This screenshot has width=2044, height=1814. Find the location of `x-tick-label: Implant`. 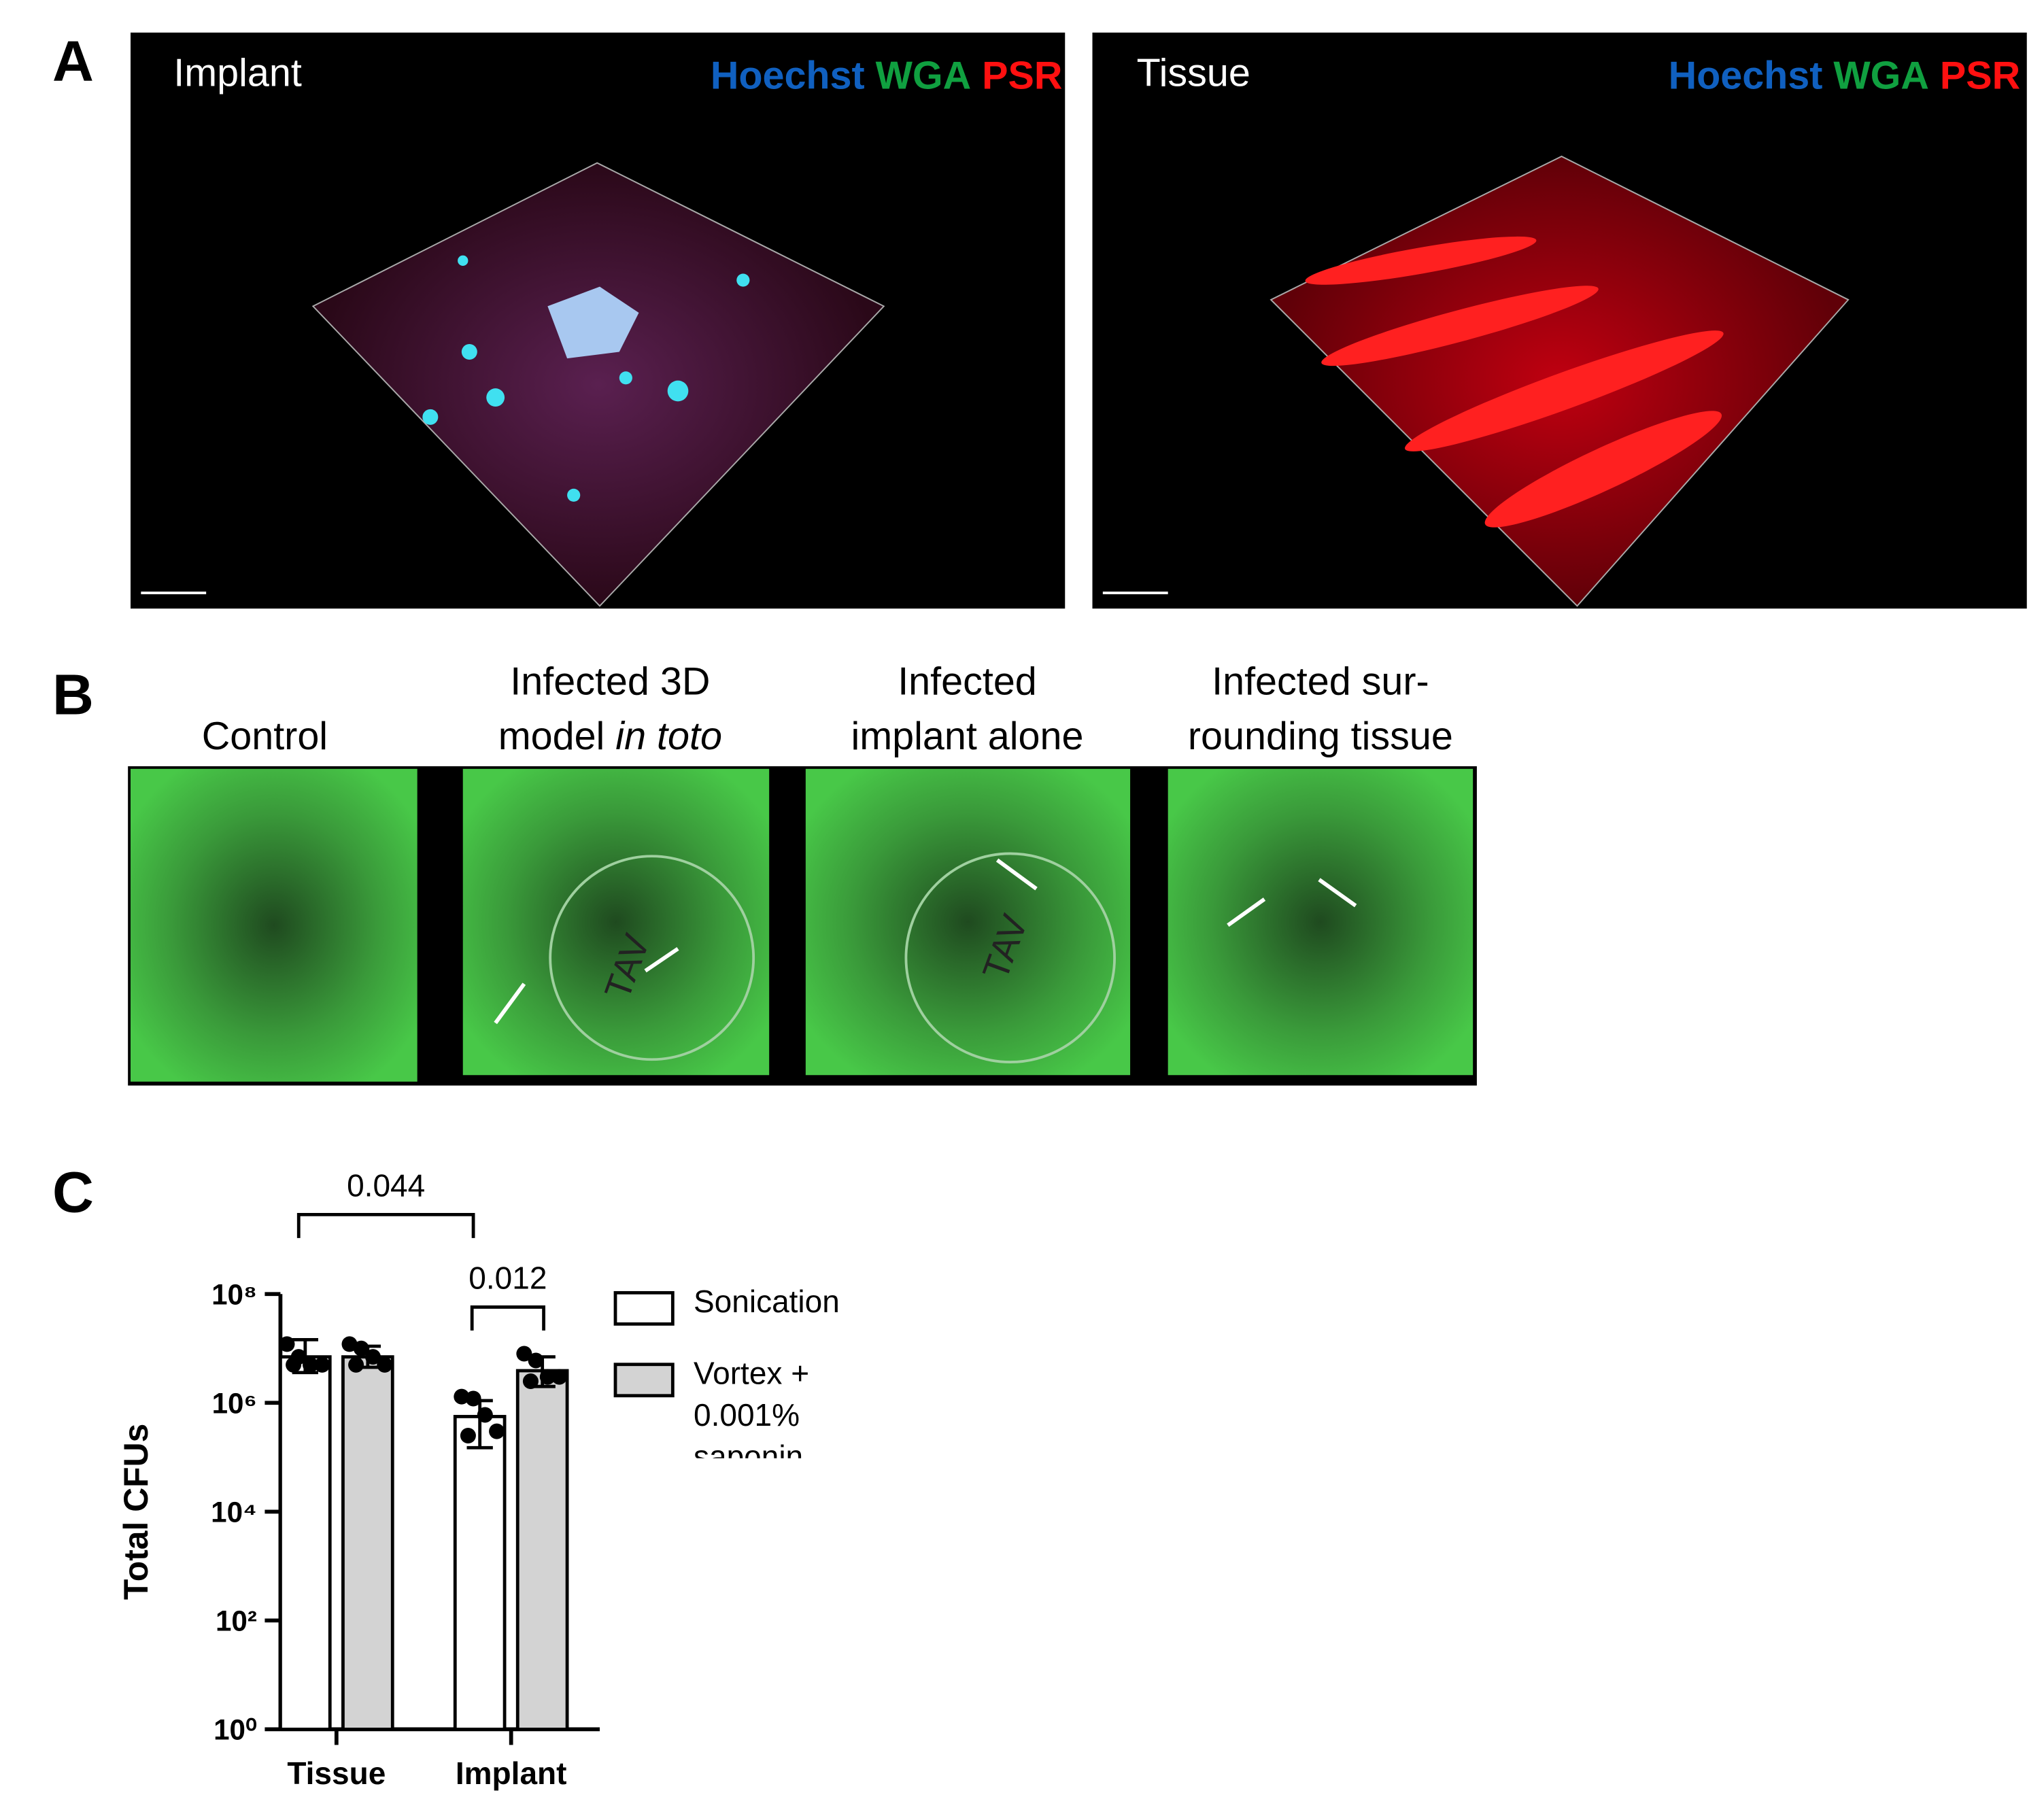

x-tick-label: Implant is located at coordinates (511, 1774).